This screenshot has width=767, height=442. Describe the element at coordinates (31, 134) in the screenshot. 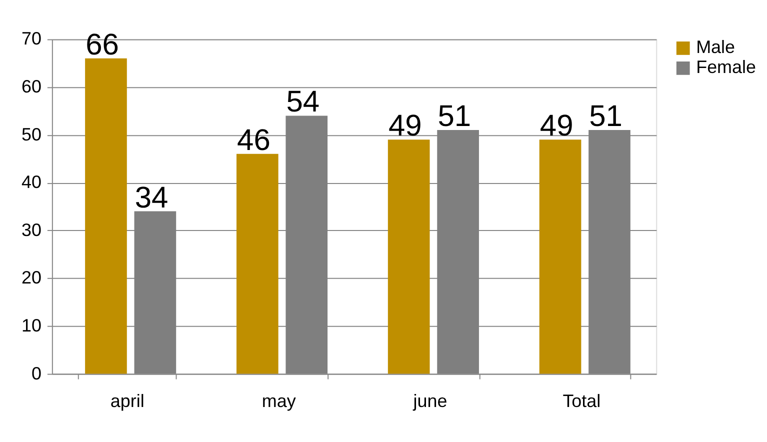

I see `y-tick-label: 50` at that location.